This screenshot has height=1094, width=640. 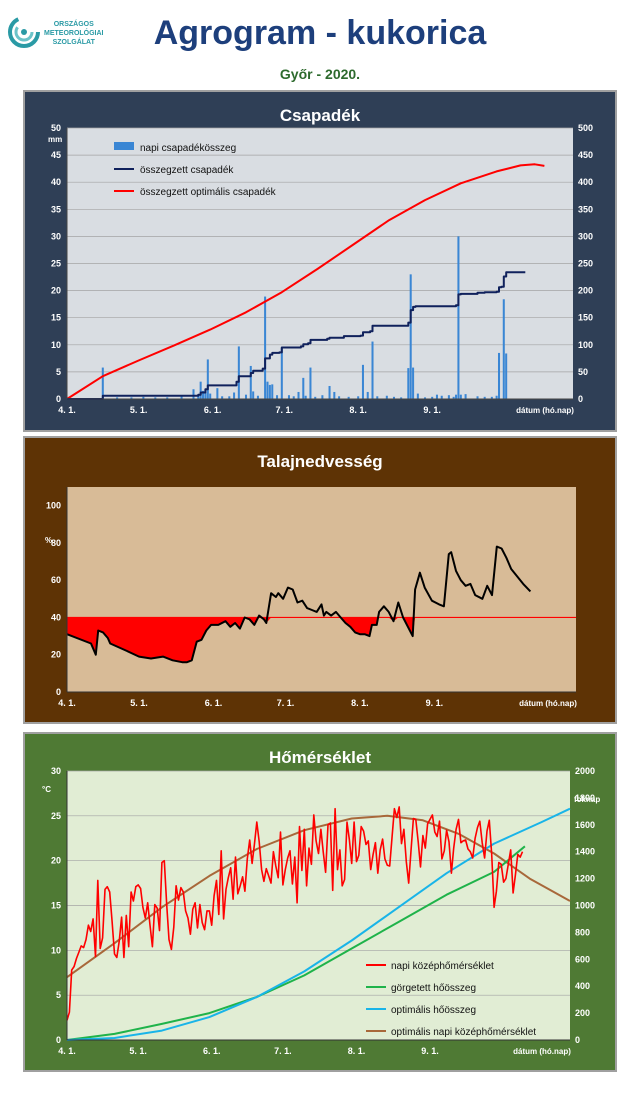 I want to click on legend-swatch, so click(x=124, y=146).